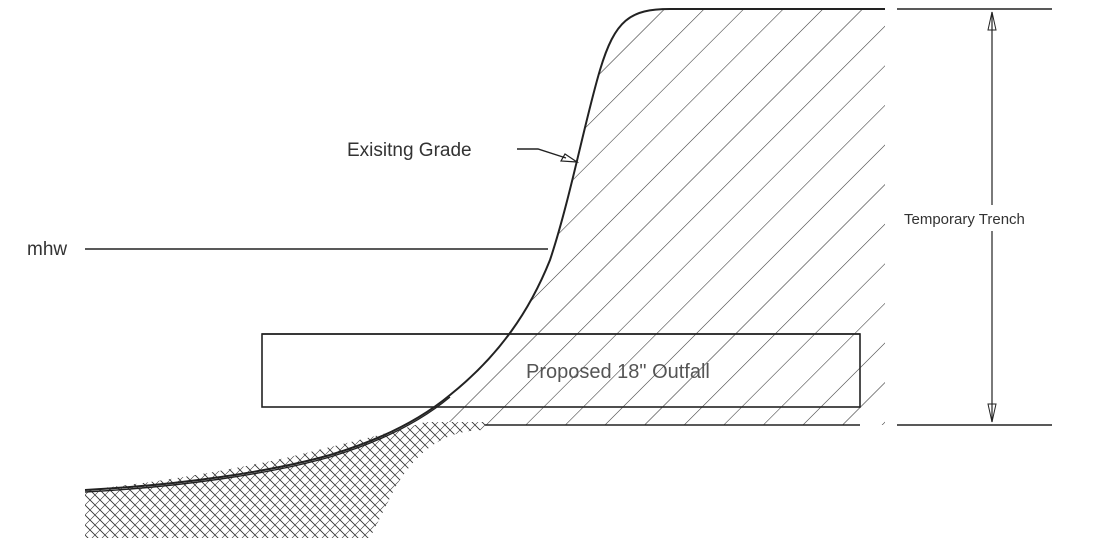  I want to click on soil-hatch, so click(285, 480).